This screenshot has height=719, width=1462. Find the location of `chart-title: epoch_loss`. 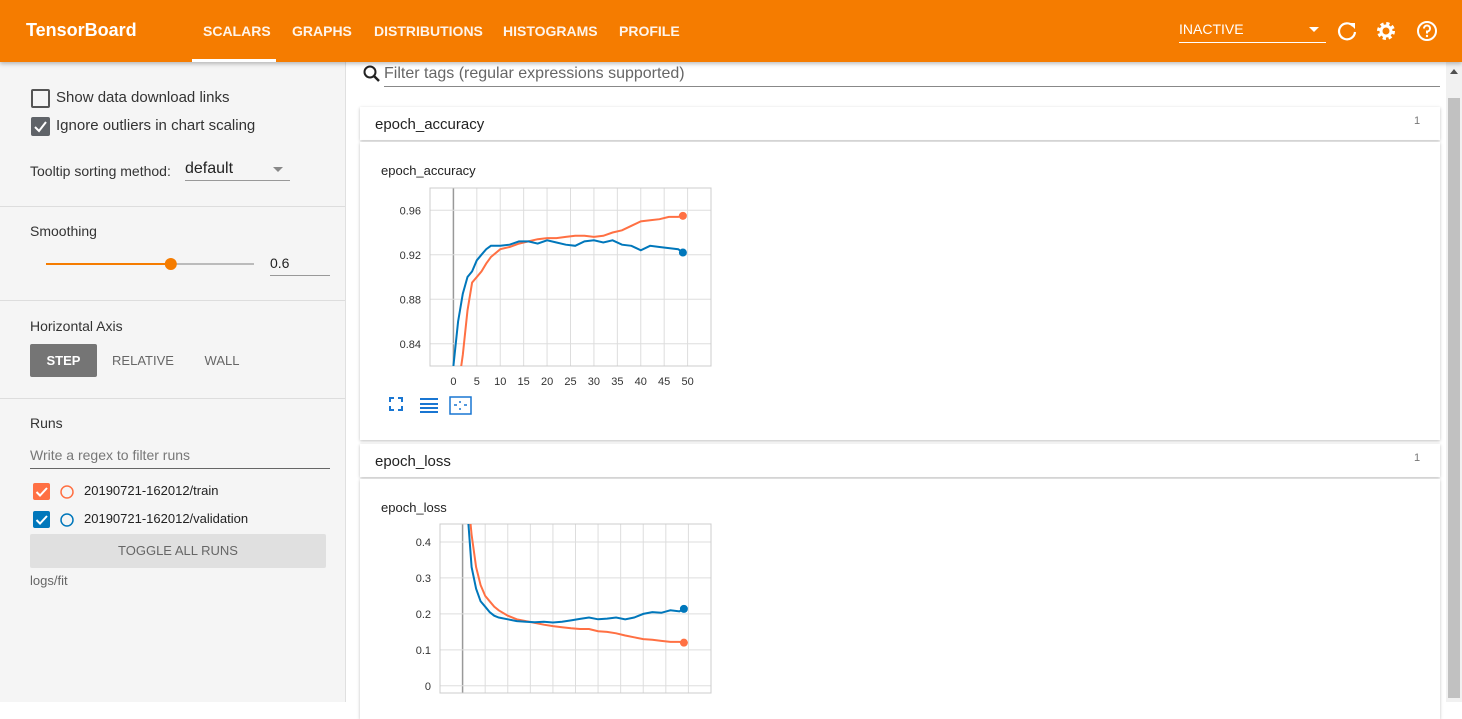

chart-title: epoch_loss is located at coordinates (414, 507).